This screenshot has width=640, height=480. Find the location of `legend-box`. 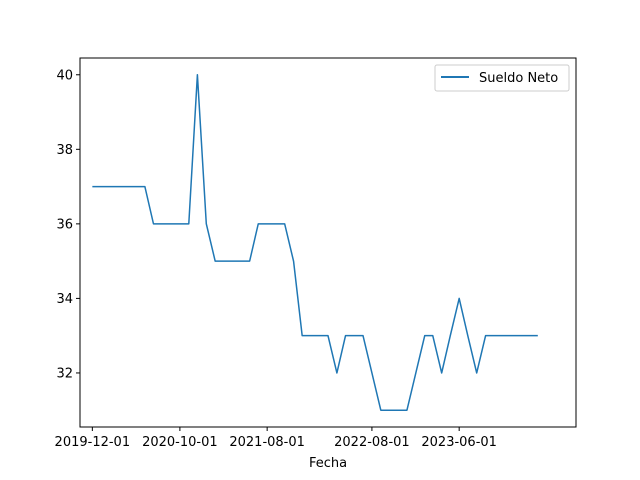

legend-box is located at coordinates (502, 78).